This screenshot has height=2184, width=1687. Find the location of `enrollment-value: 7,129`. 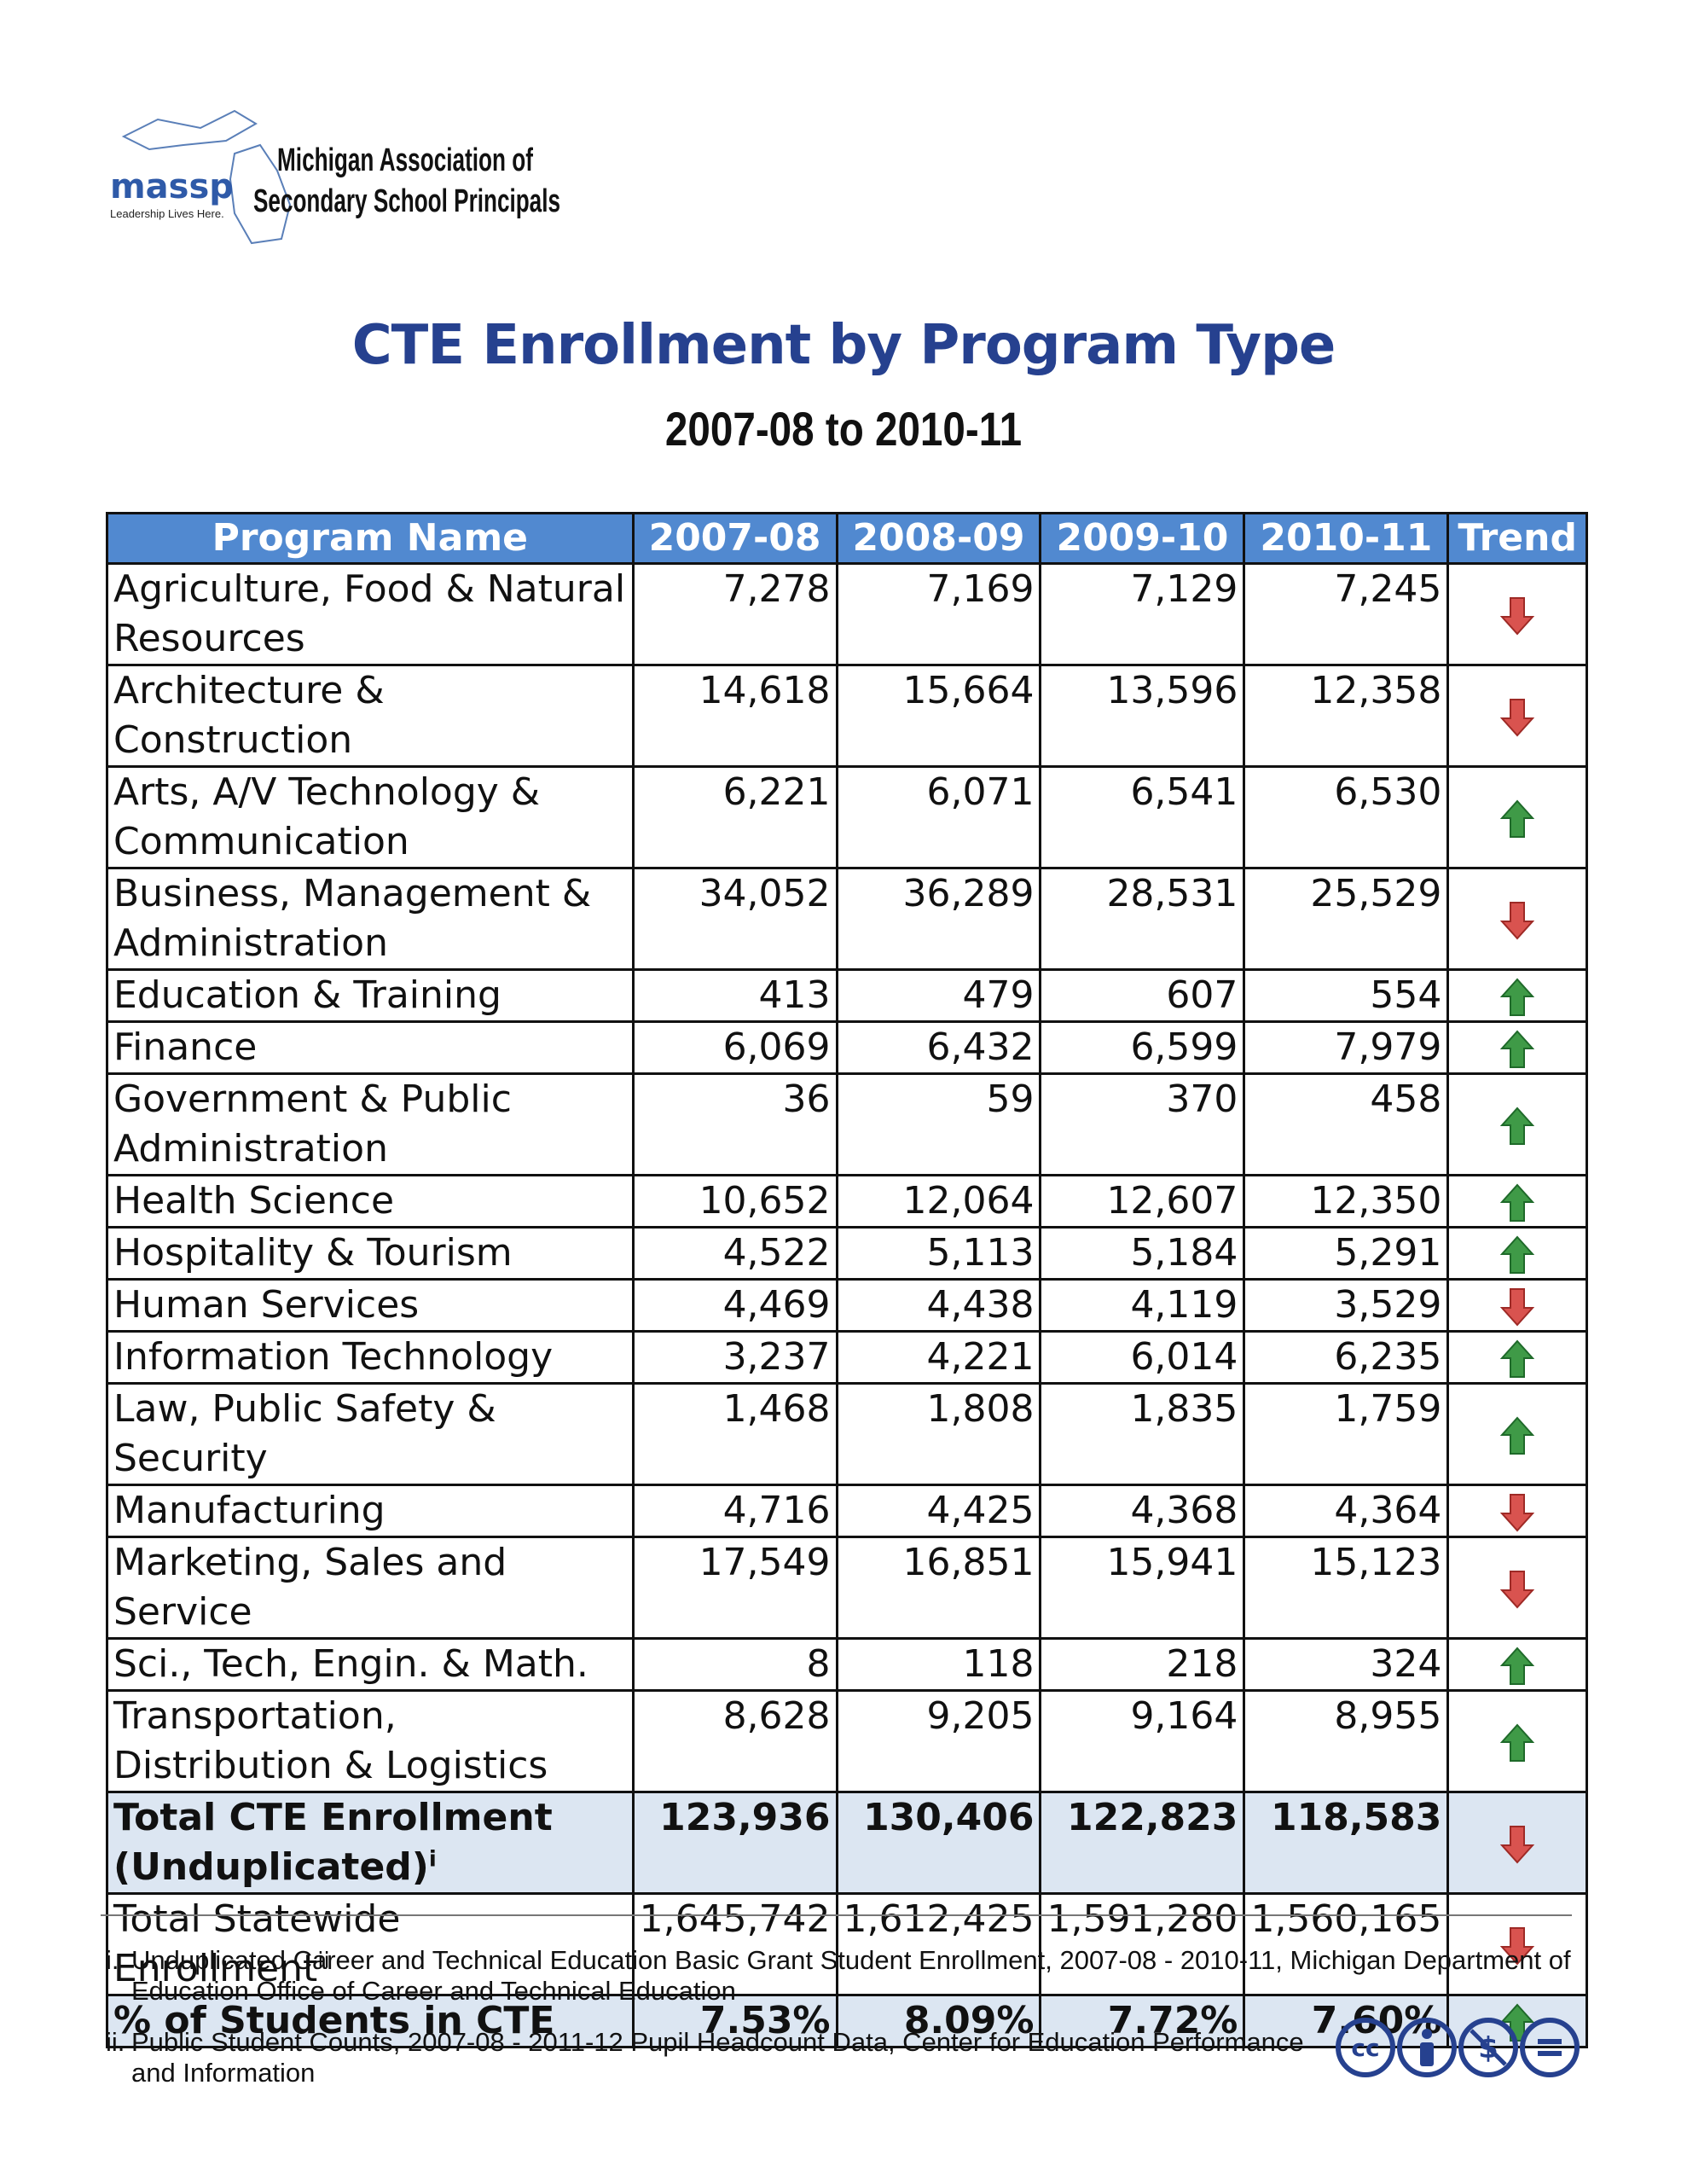

enrollment-value: 7,129 is located at coordinates (1142, 614).